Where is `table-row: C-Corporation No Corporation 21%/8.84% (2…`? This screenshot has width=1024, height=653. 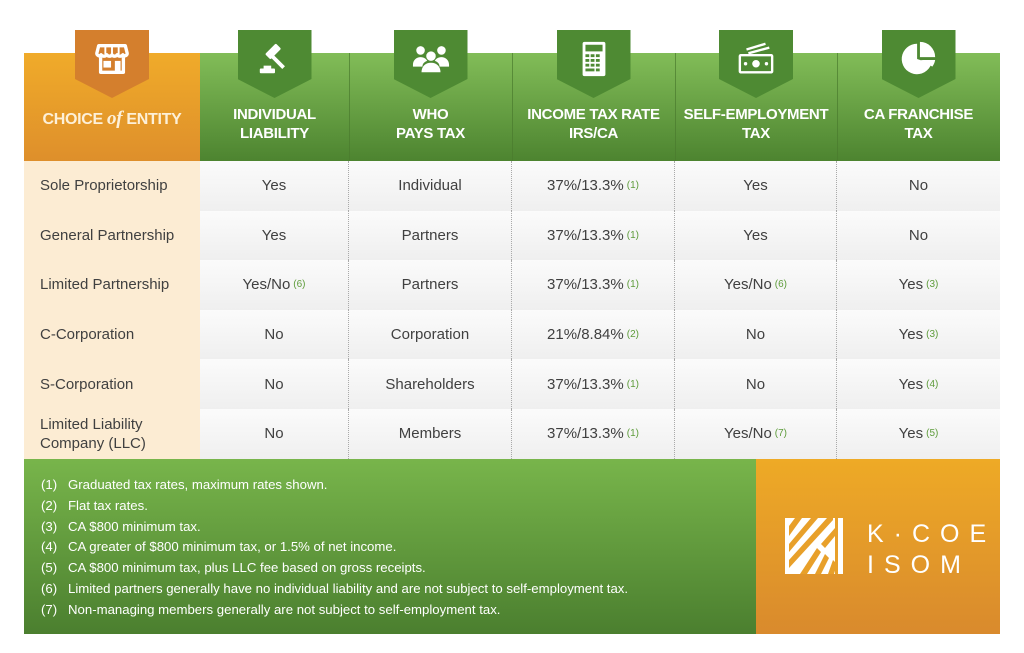 table-row: C-Corporation No Corporation 21%/8.84% (2… is located at coordinates (512, 334).